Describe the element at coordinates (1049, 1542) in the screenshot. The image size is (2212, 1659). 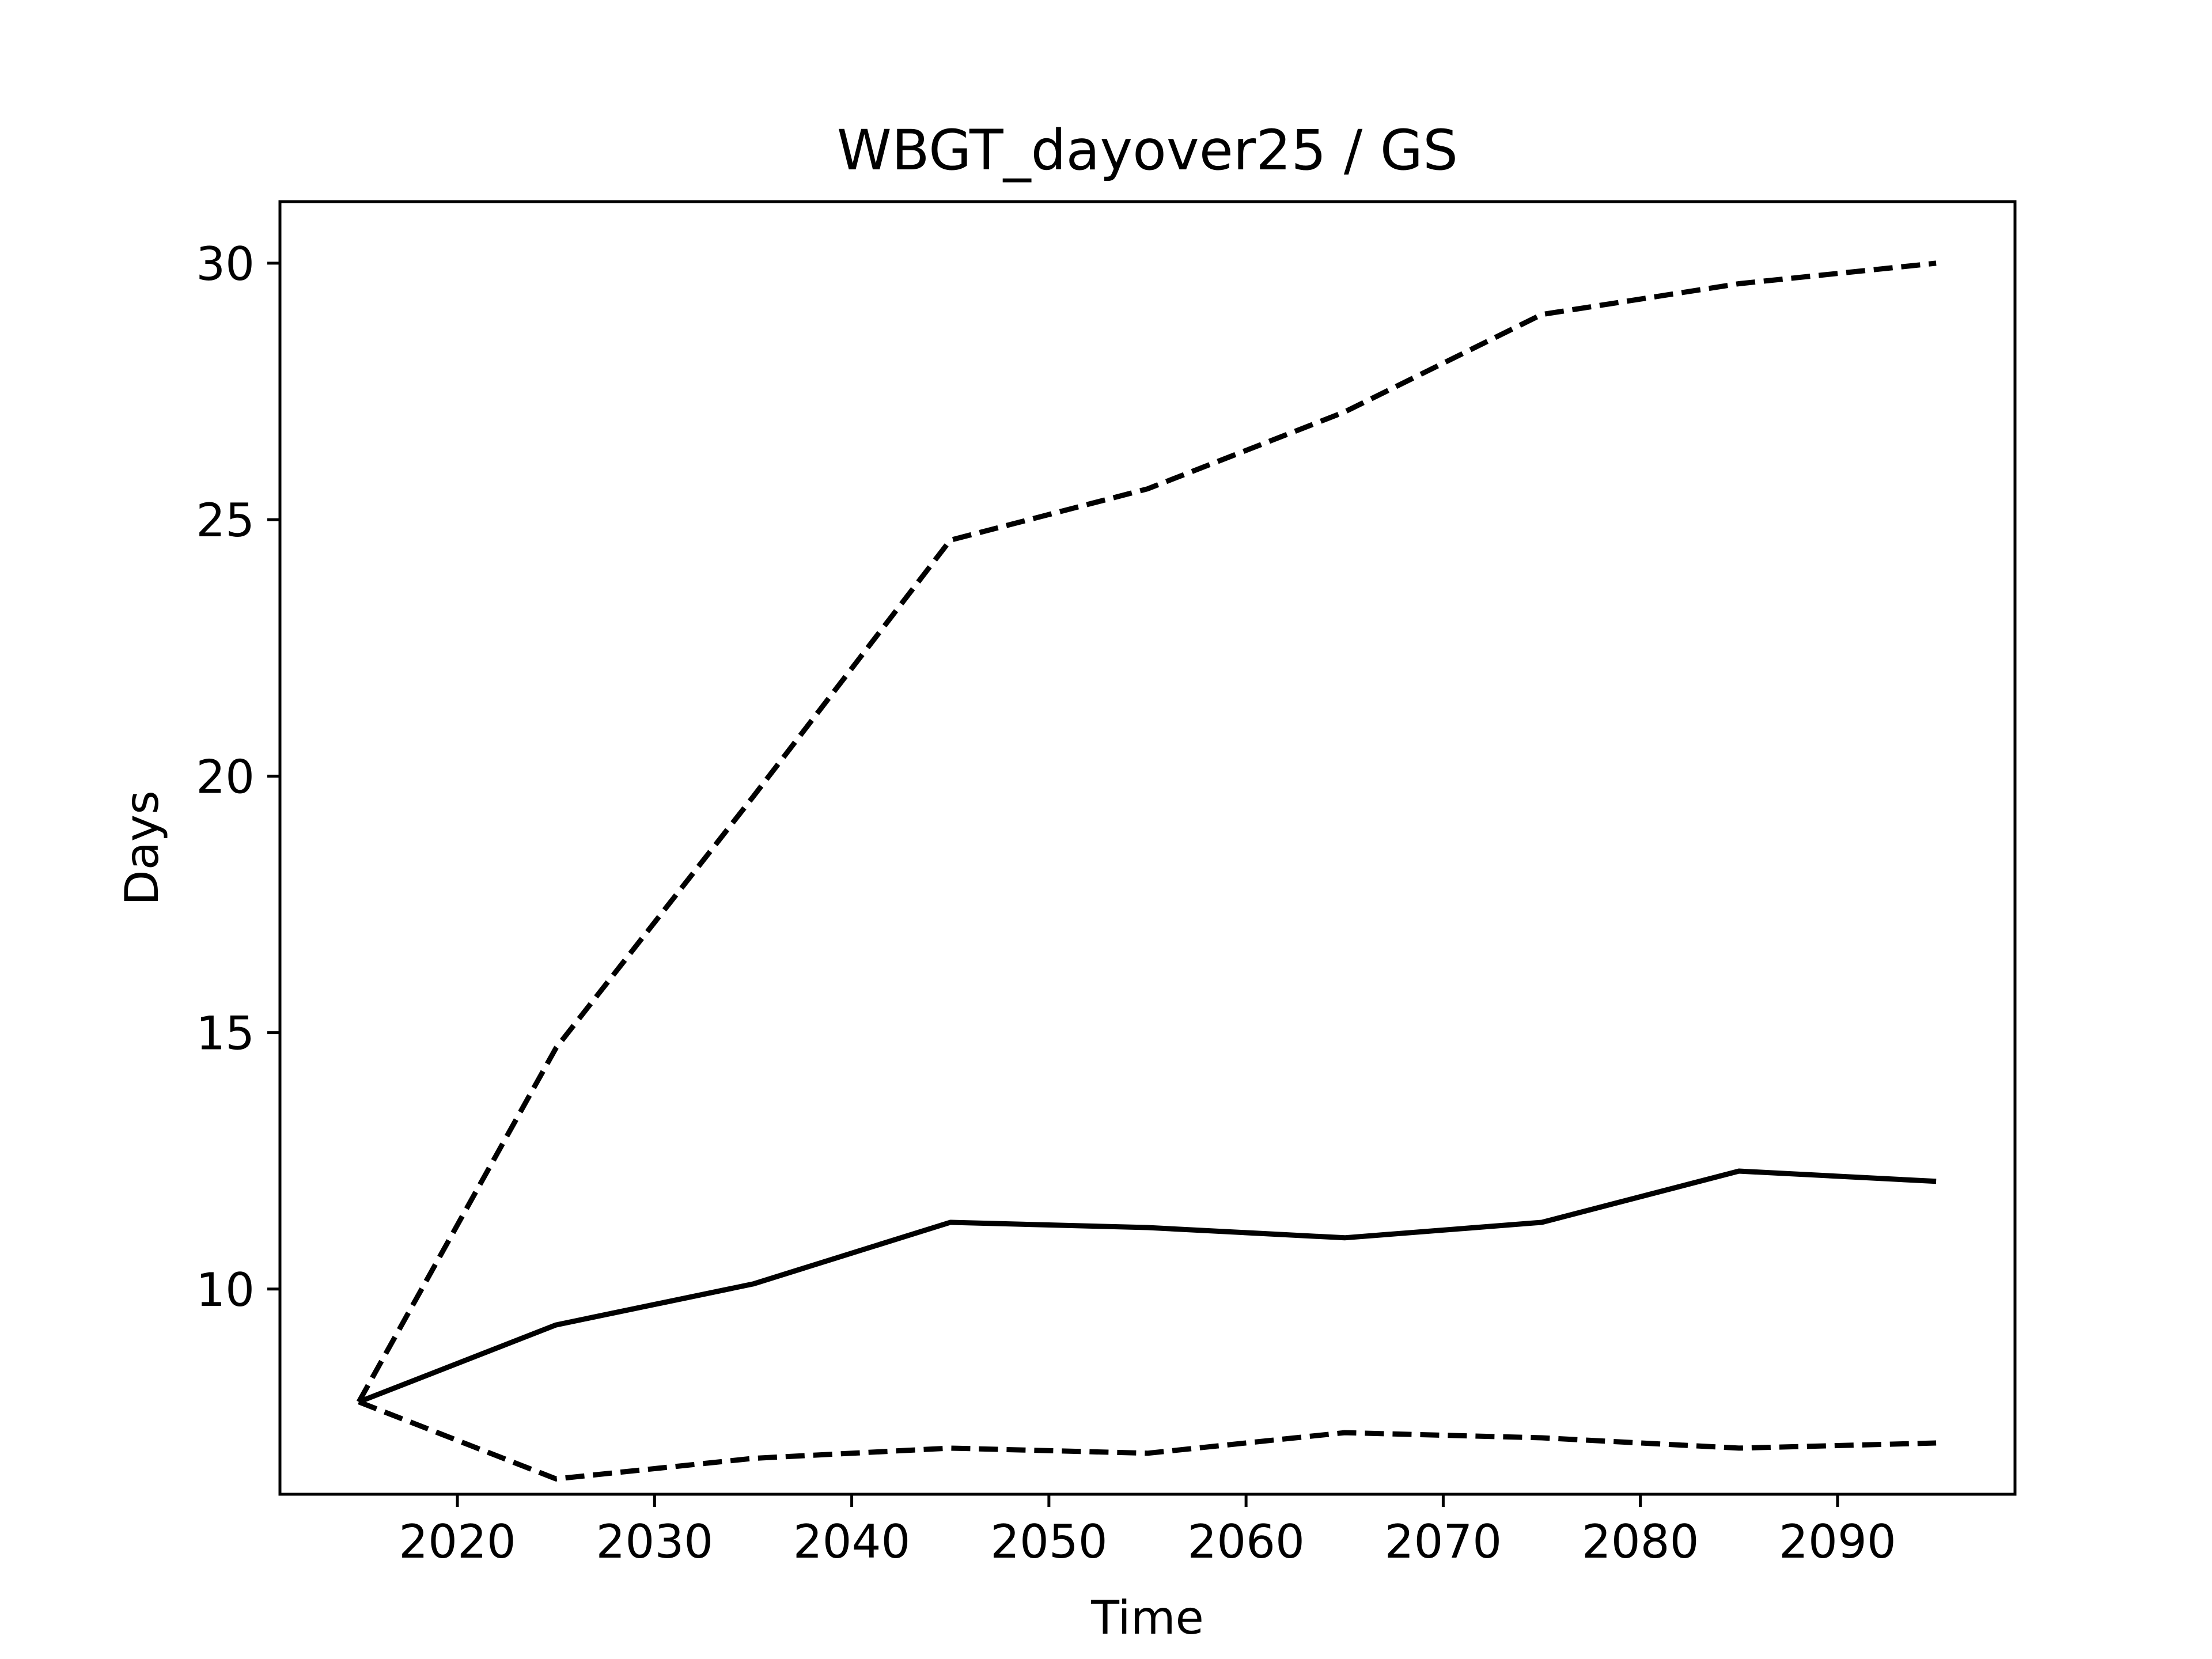
I see `x-tick-label: 2050` at that location.